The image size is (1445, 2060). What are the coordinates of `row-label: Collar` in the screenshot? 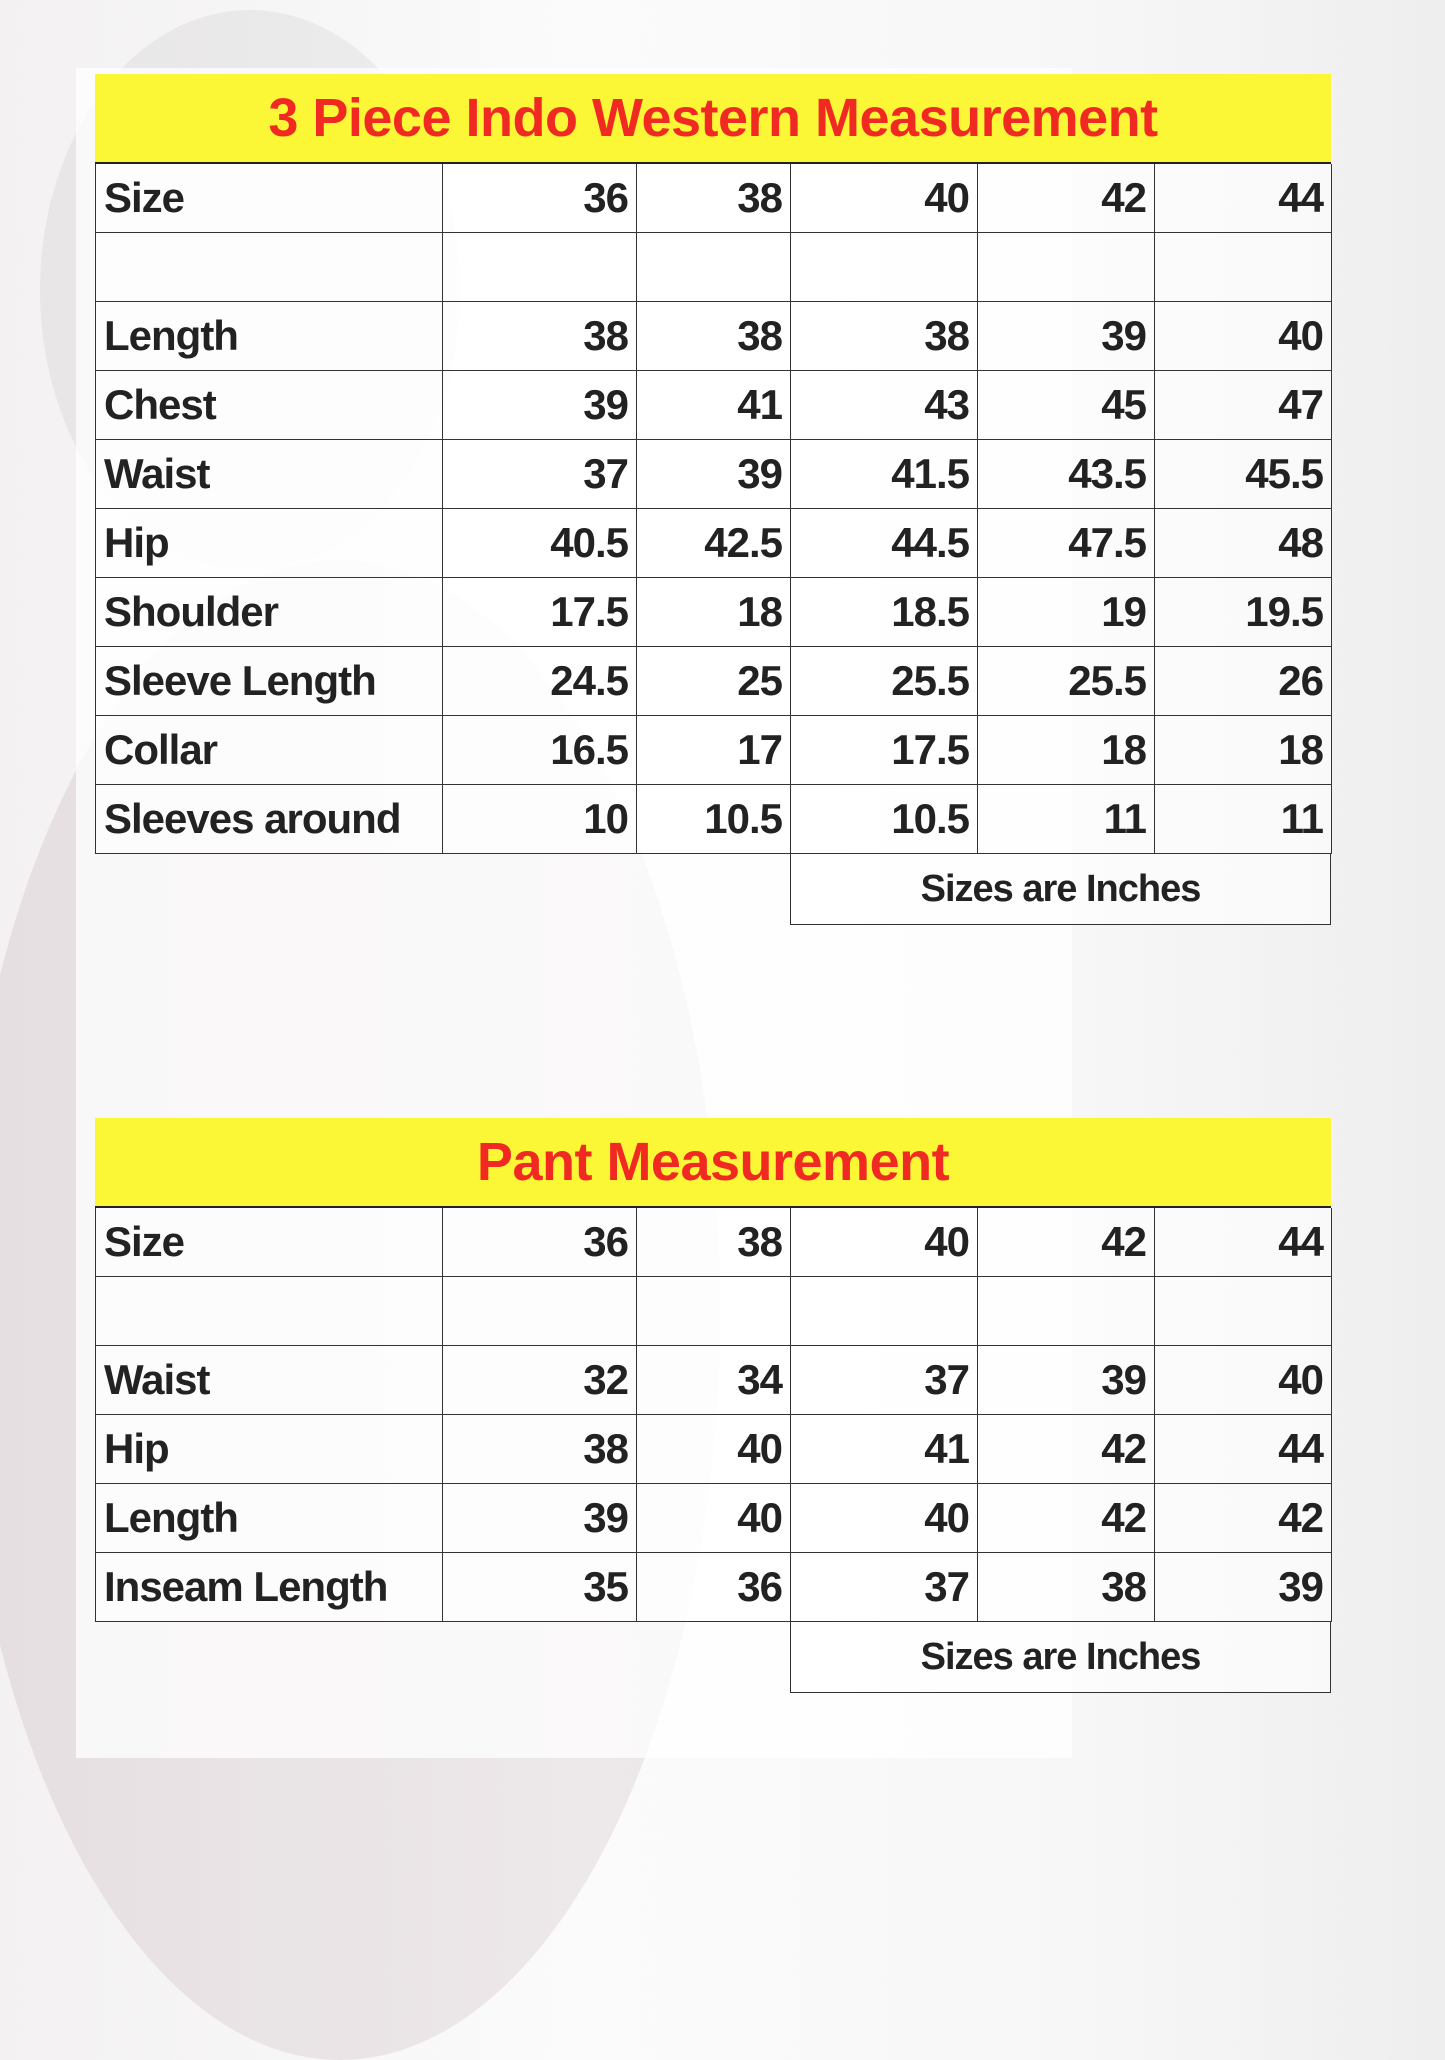 It's located at (269, 750).